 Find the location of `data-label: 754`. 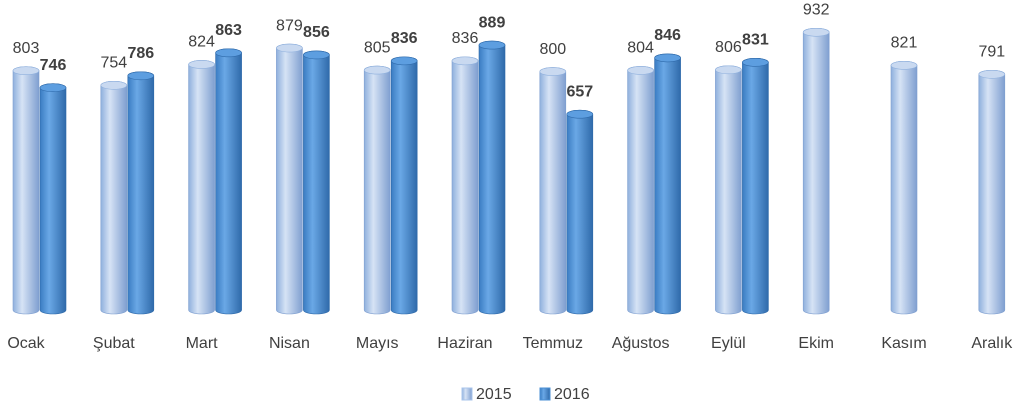

data-label: 754 is located at coordinates (113, 63).